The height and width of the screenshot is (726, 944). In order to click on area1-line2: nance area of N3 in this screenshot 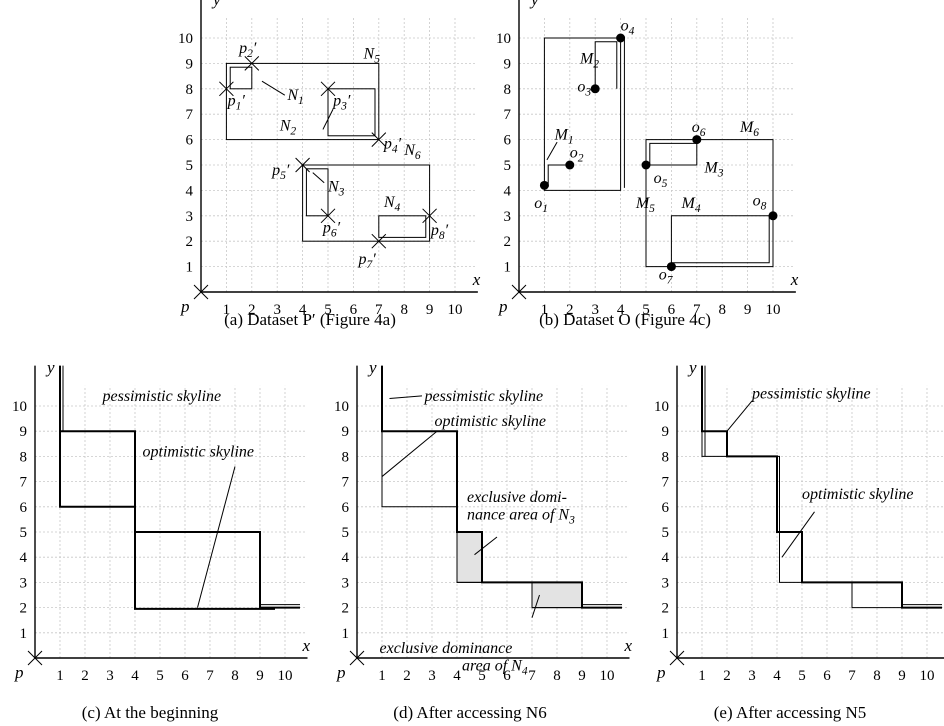, I will do `click(521, 516)`.